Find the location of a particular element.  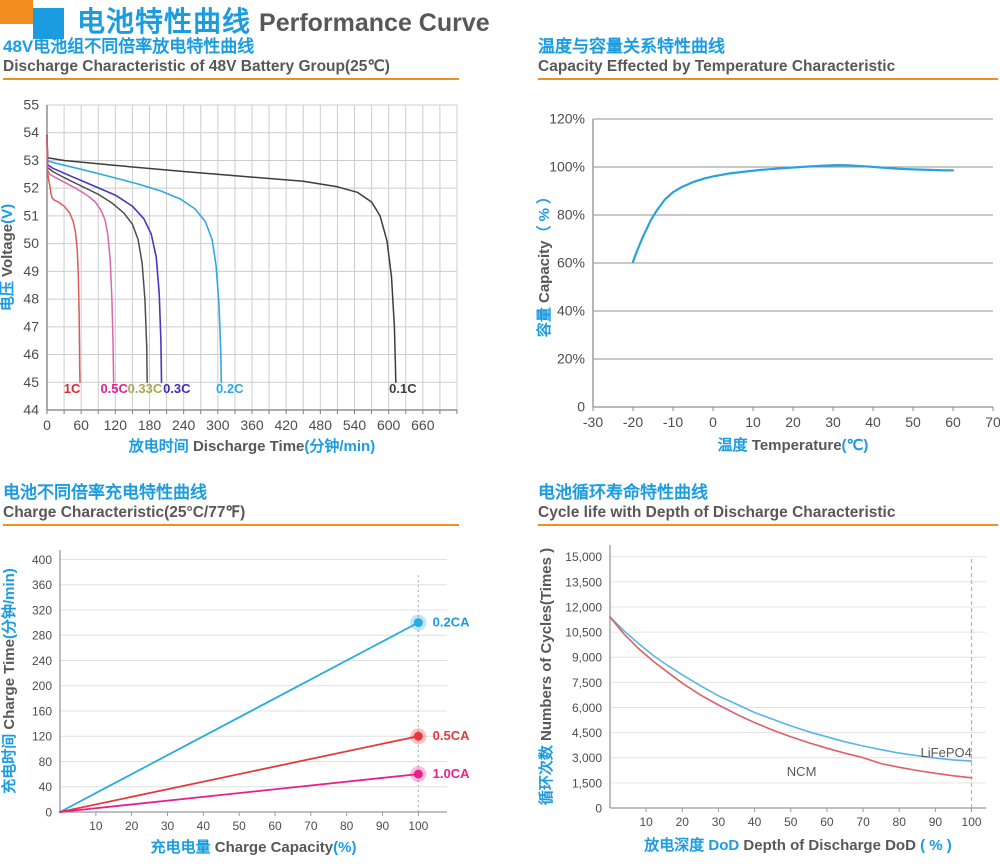

svg-text: 160 is located at coordinates (42, 711).